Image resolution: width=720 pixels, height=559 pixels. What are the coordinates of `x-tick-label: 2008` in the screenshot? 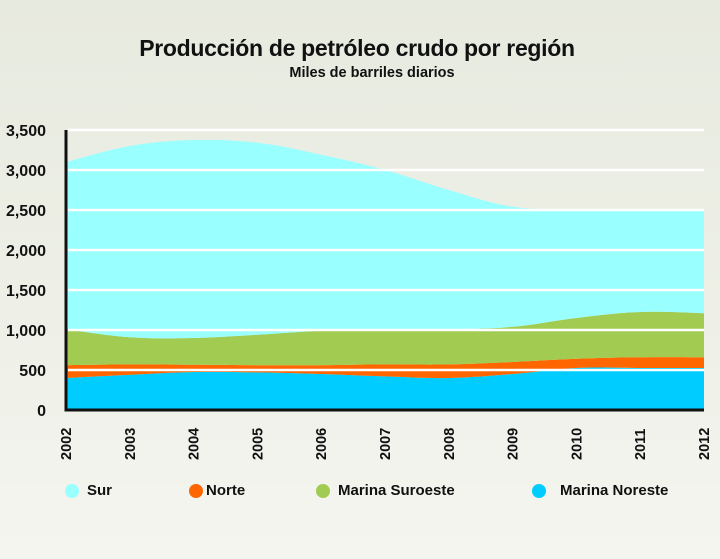 It's located at (450, 444).